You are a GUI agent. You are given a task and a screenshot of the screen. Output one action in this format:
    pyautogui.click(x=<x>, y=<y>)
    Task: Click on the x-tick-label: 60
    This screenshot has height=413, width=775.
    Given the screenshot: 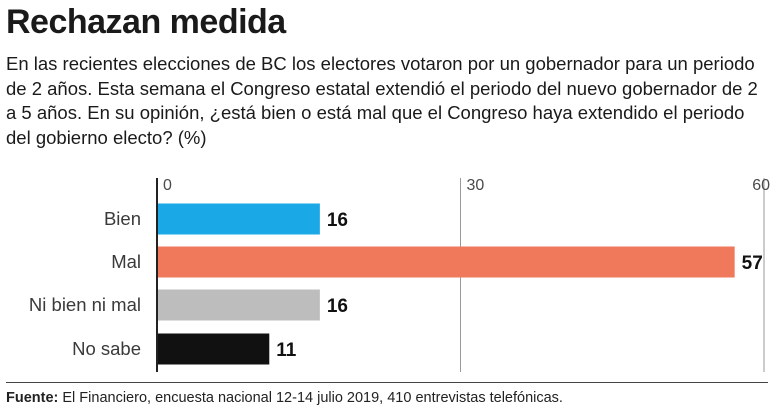 What is the action you would take?
    pyautogui.click(x=761, y=185)
    